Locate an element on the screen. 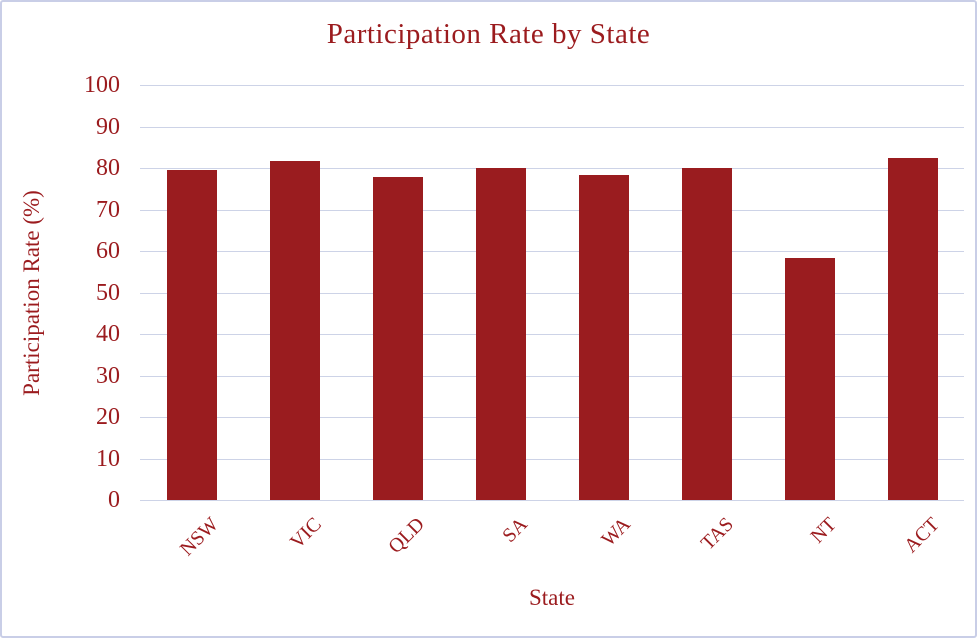 The image size is (977, 638). bar-tas is located at coordinates (707, 334).